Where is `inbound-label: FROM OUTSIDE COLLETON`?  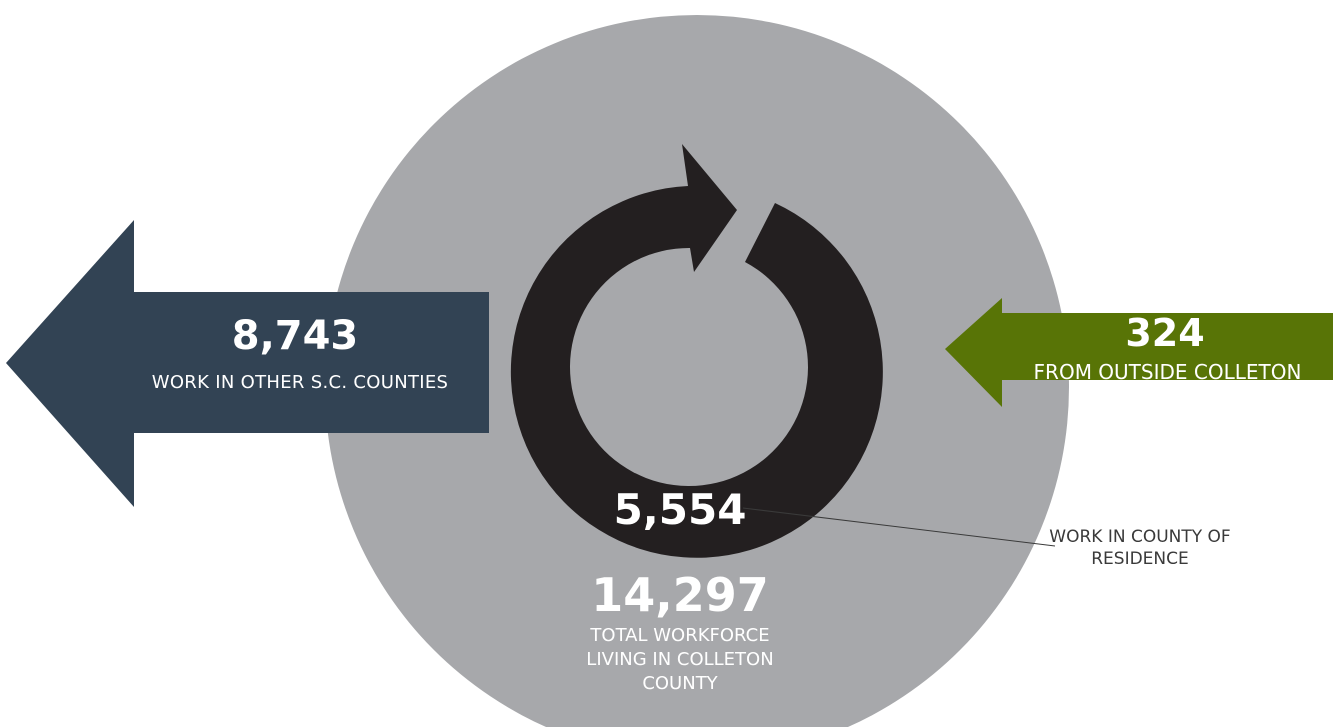
inbound-label: FROM OUTSIDE COLLETON is located at coordinates (1167, 372).